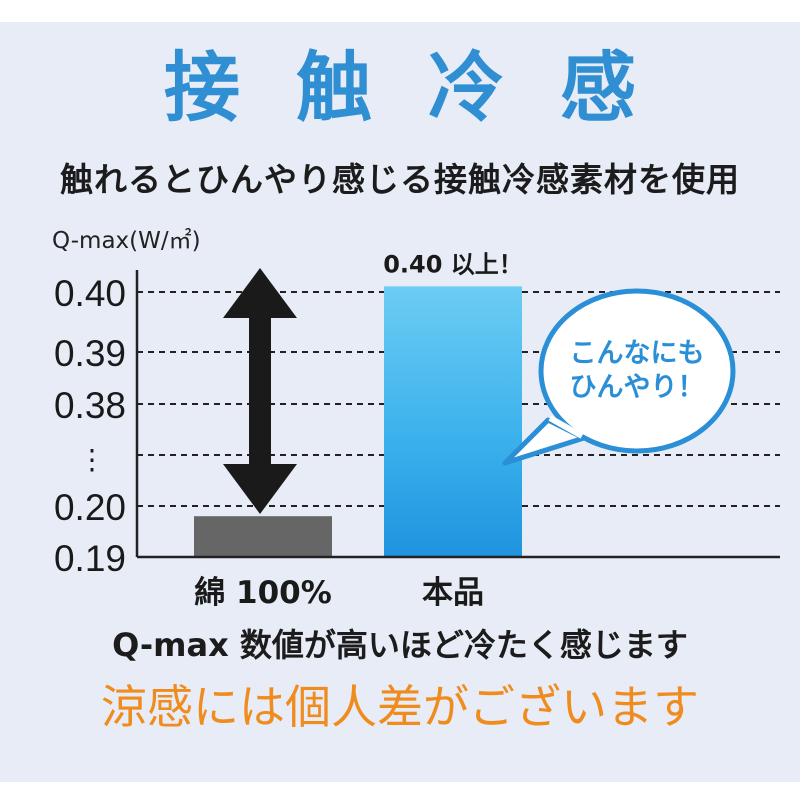  Describe the element at coordinates (260, 391) in the screenshot. I see `double-arrow-icon` at that location.